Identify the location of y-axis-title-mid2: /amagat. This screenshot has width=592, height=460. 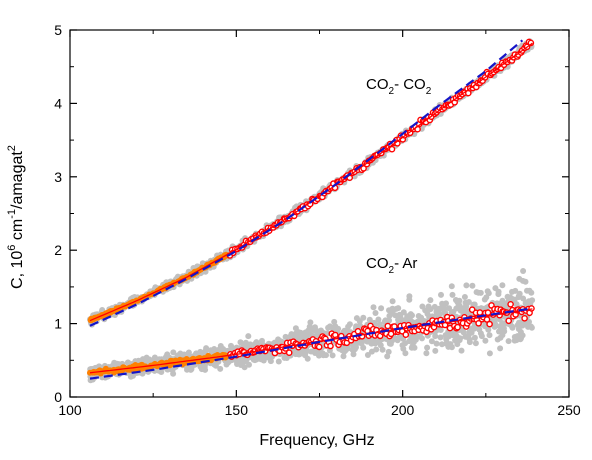
(17, 180).